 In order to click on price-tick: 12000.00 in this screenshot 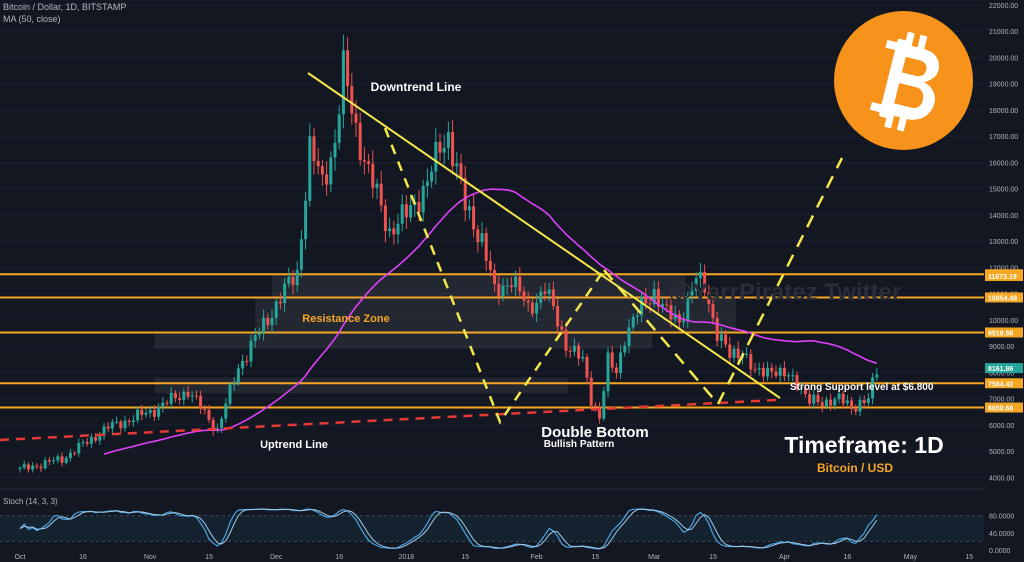, I will do `click(1003, 268)`.